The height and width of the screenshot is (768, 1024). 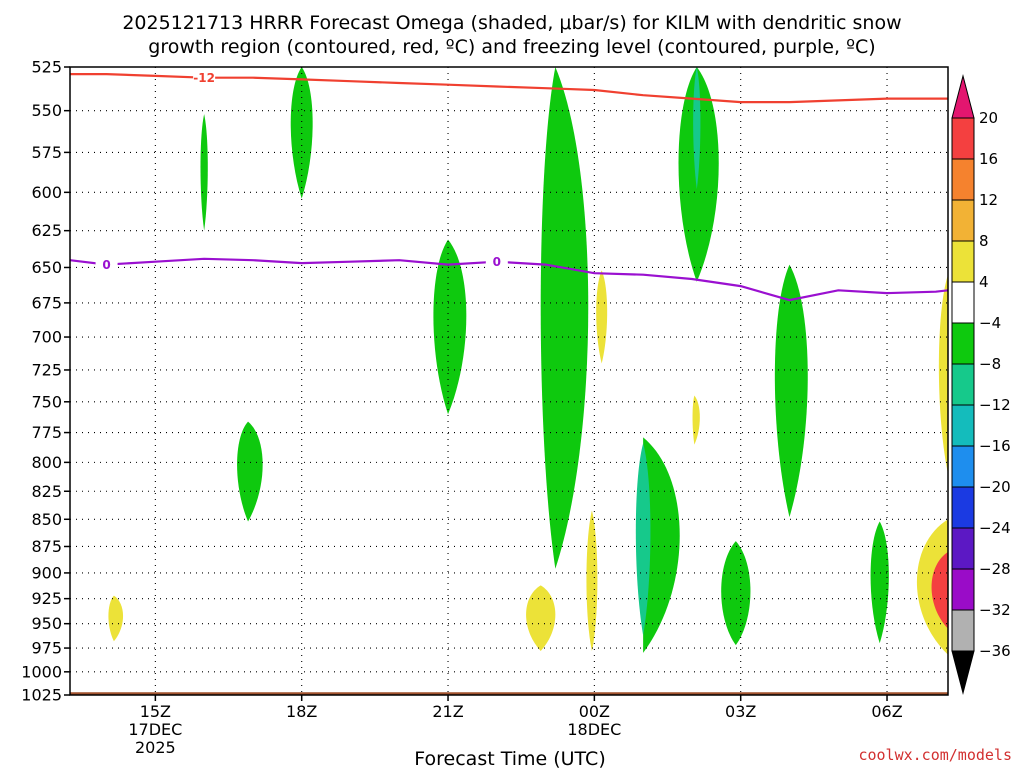 I want to click on colorbar-label: 4, so click(x=984, y=282).